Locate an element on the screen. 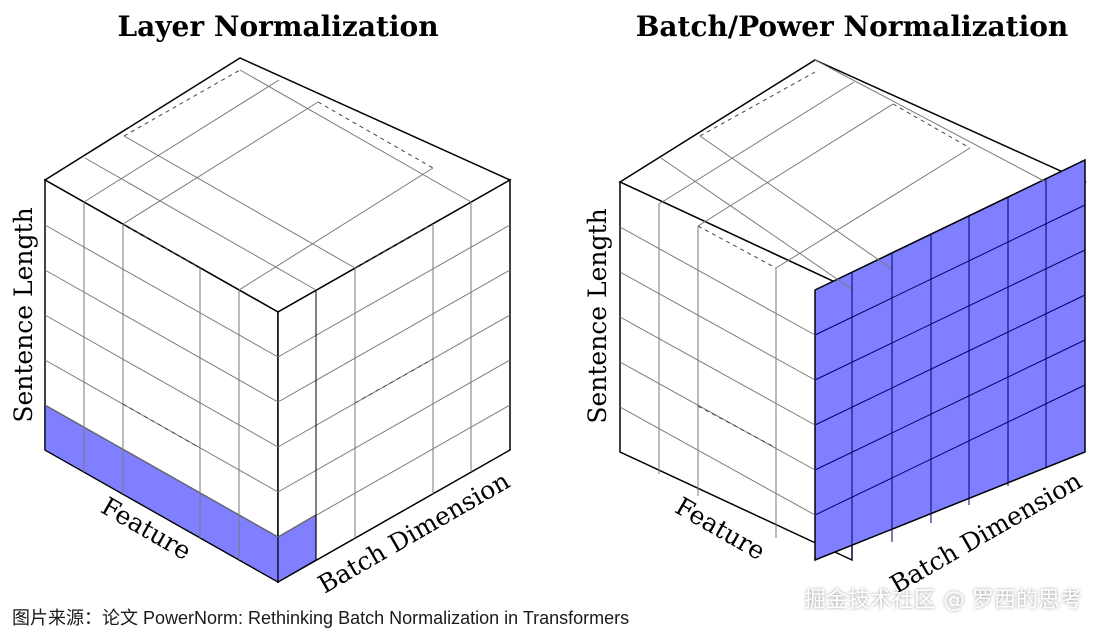  highlight-grid-lines is located at coordinates (950, 369).